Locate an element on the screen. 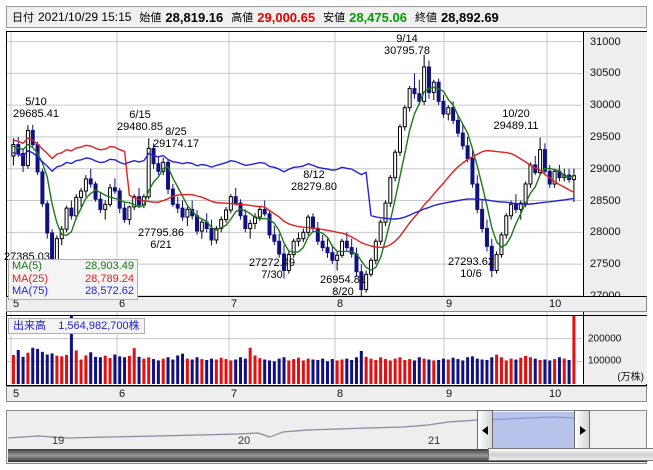  right-triangle-icon is located at coordinates (582, 430).